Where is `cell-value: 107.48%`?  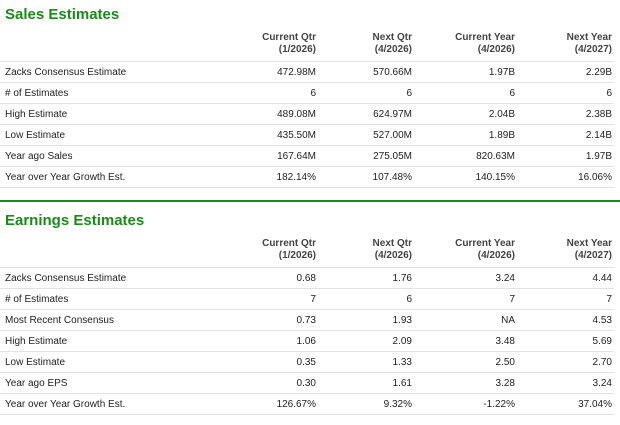
cell-value: 107.48% is located at coordinates (366, 177).